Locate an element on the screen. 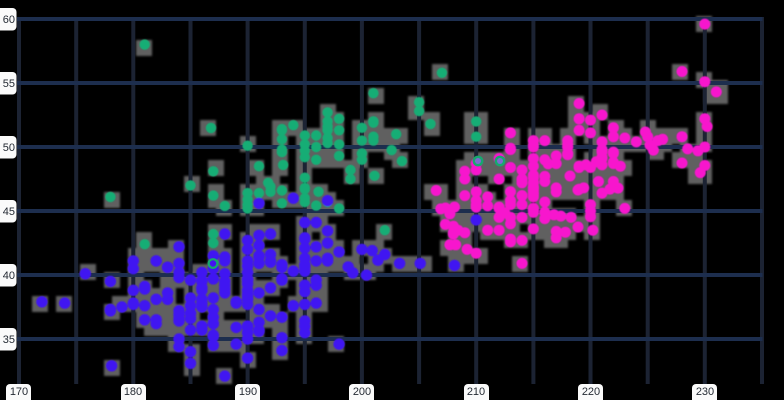  svg-text: 200 is located at coordinates (362, 392).